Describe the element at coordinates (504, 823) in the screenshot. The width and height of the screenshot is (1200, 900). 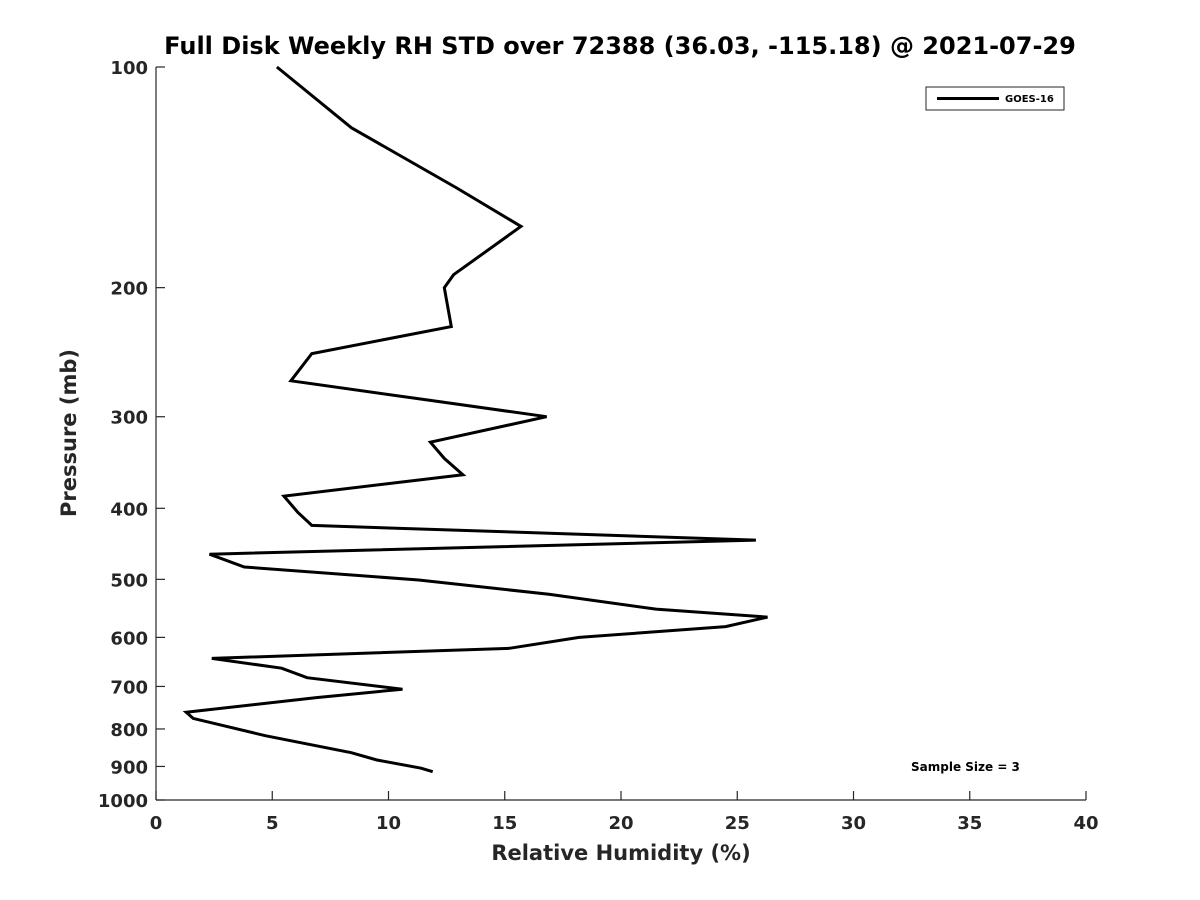
I see `x-tick-label: 15` at that location.